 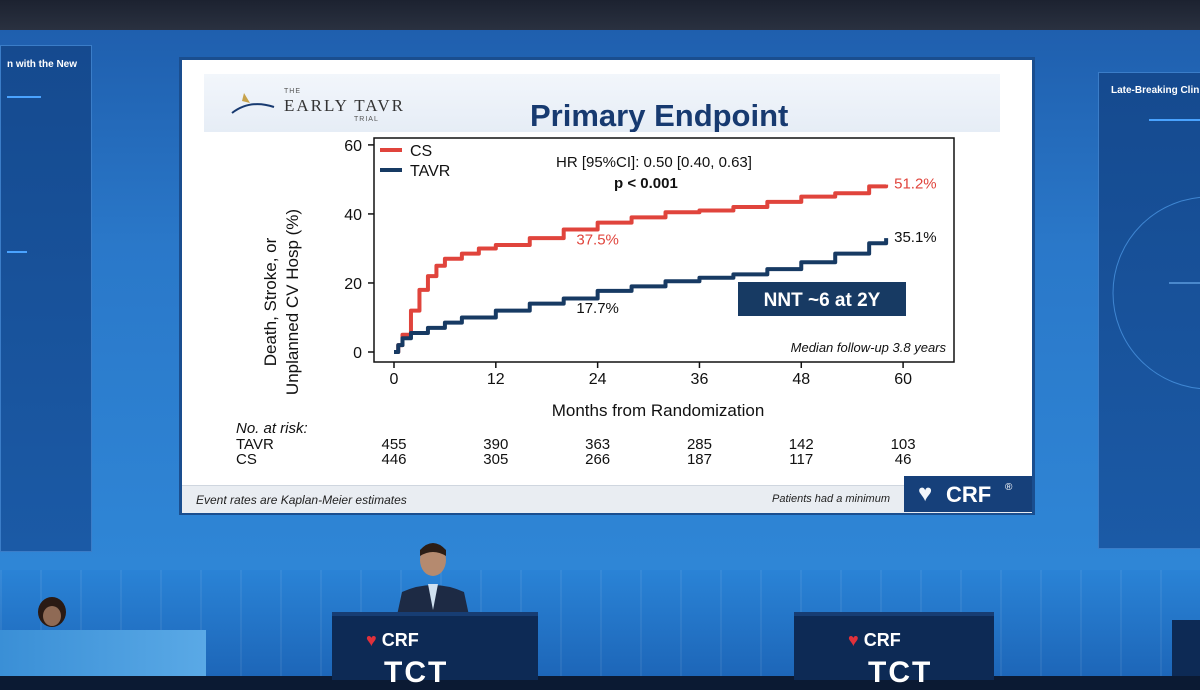 I want to click on risk-cell: 142, so click(x=801, y=444).